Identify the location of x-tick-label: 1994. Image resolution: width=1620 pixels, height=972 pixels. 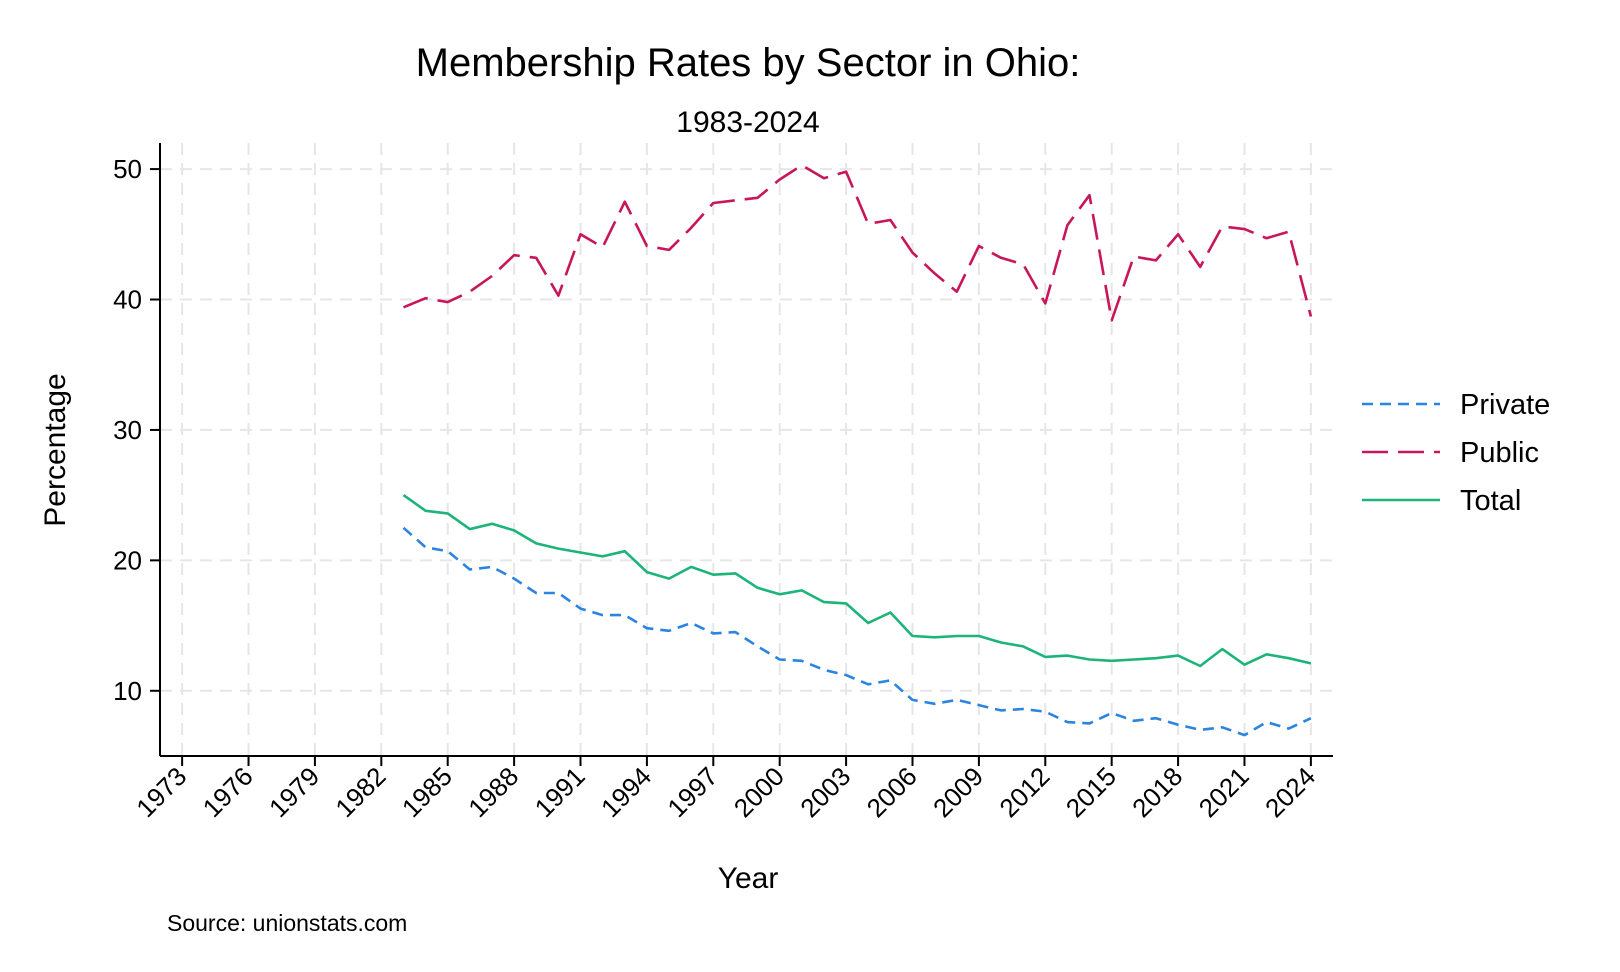
(626, 792).